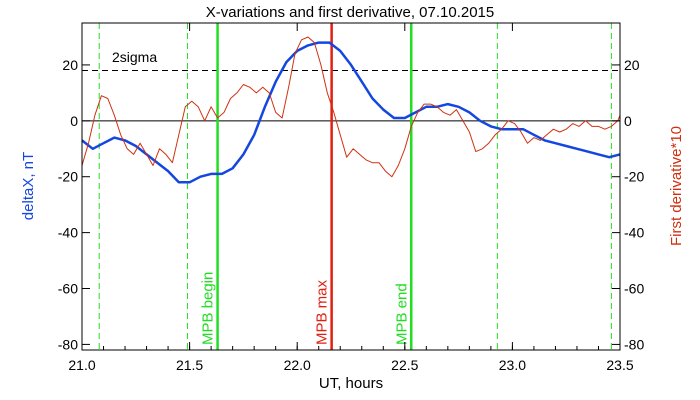 Image resolution: width=700 pixels, height=400 pixels. Describe the element at coordinates (134, 57) in the screenshot. I see `threshold-label: 2sigma` at that location.